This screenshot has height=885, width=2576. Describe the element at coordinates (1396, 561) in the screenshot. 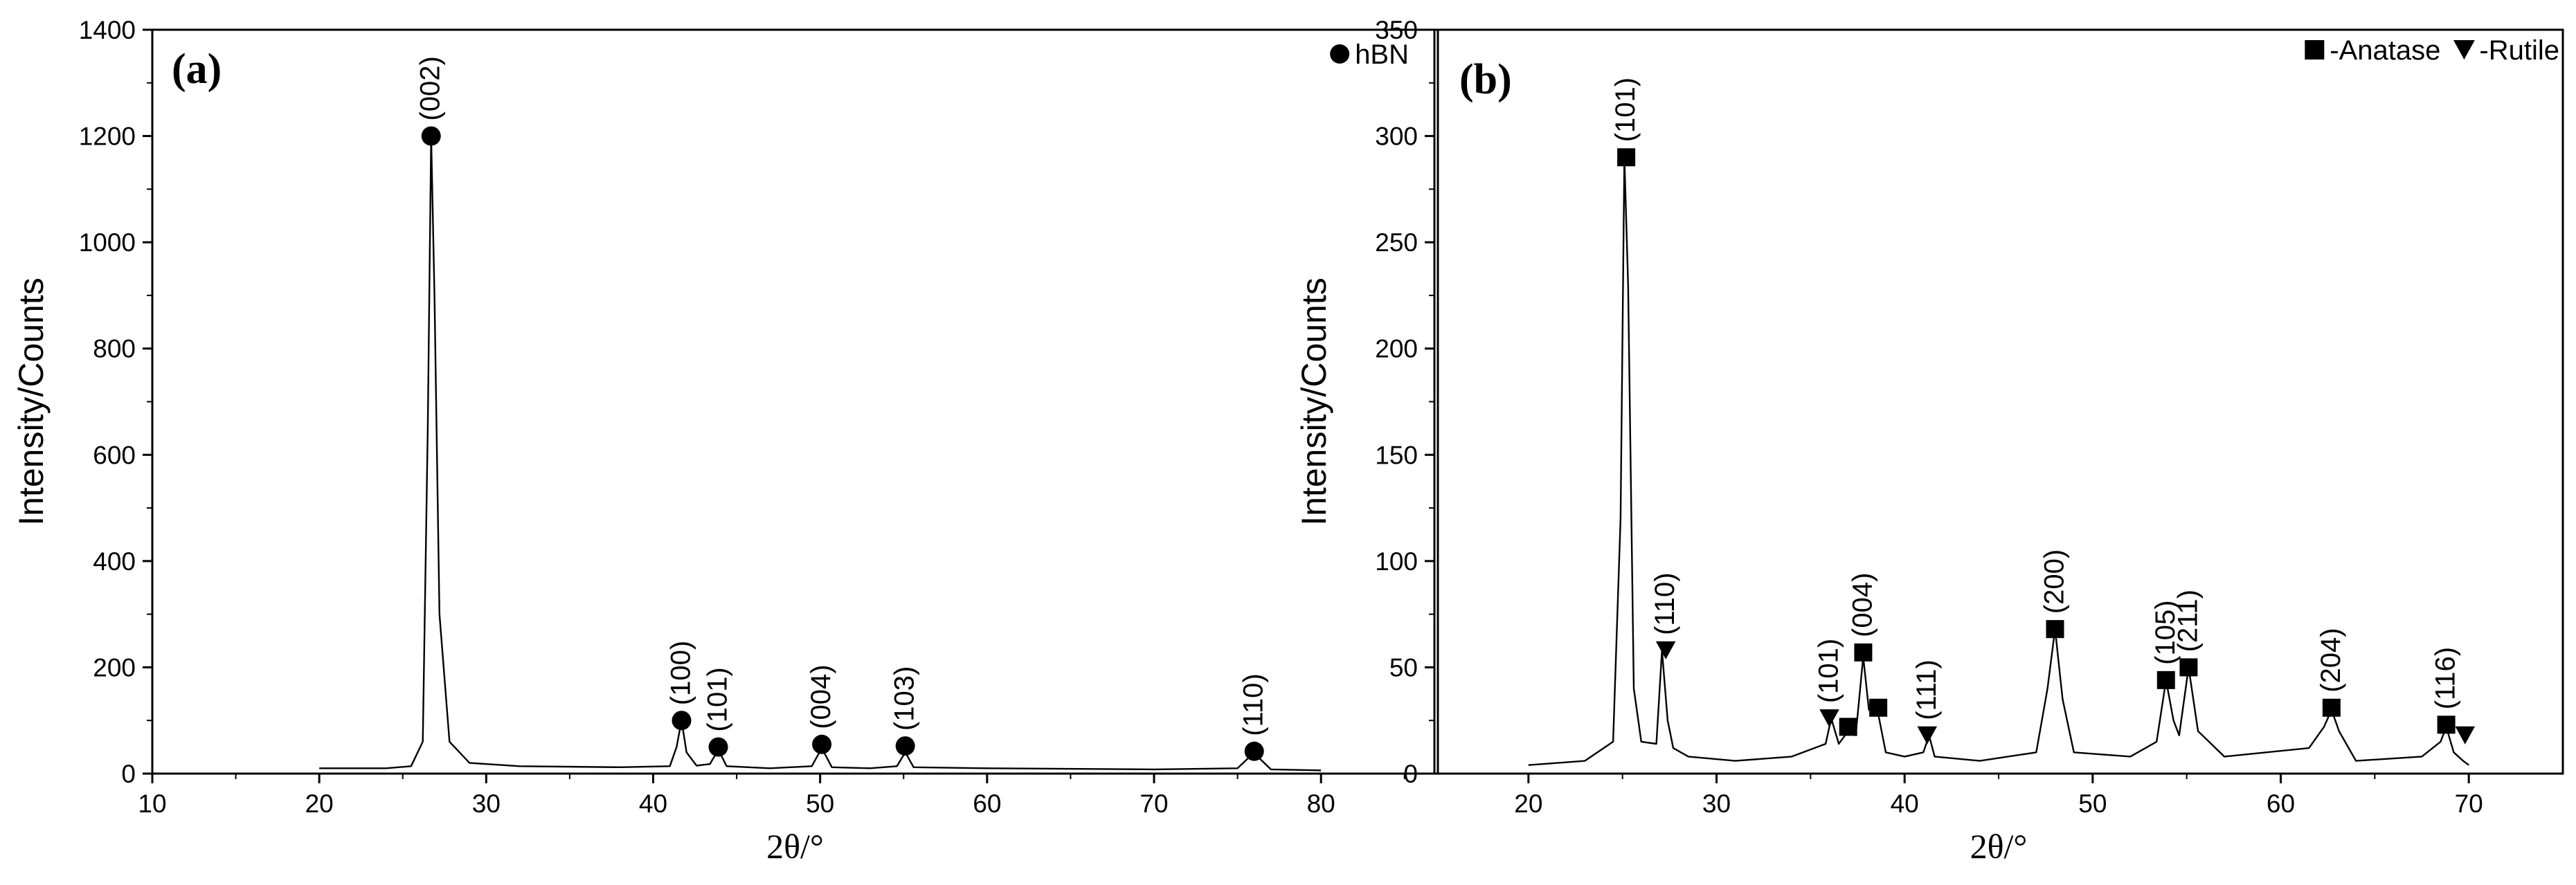

I see `y-tick-label: 100` at that location.